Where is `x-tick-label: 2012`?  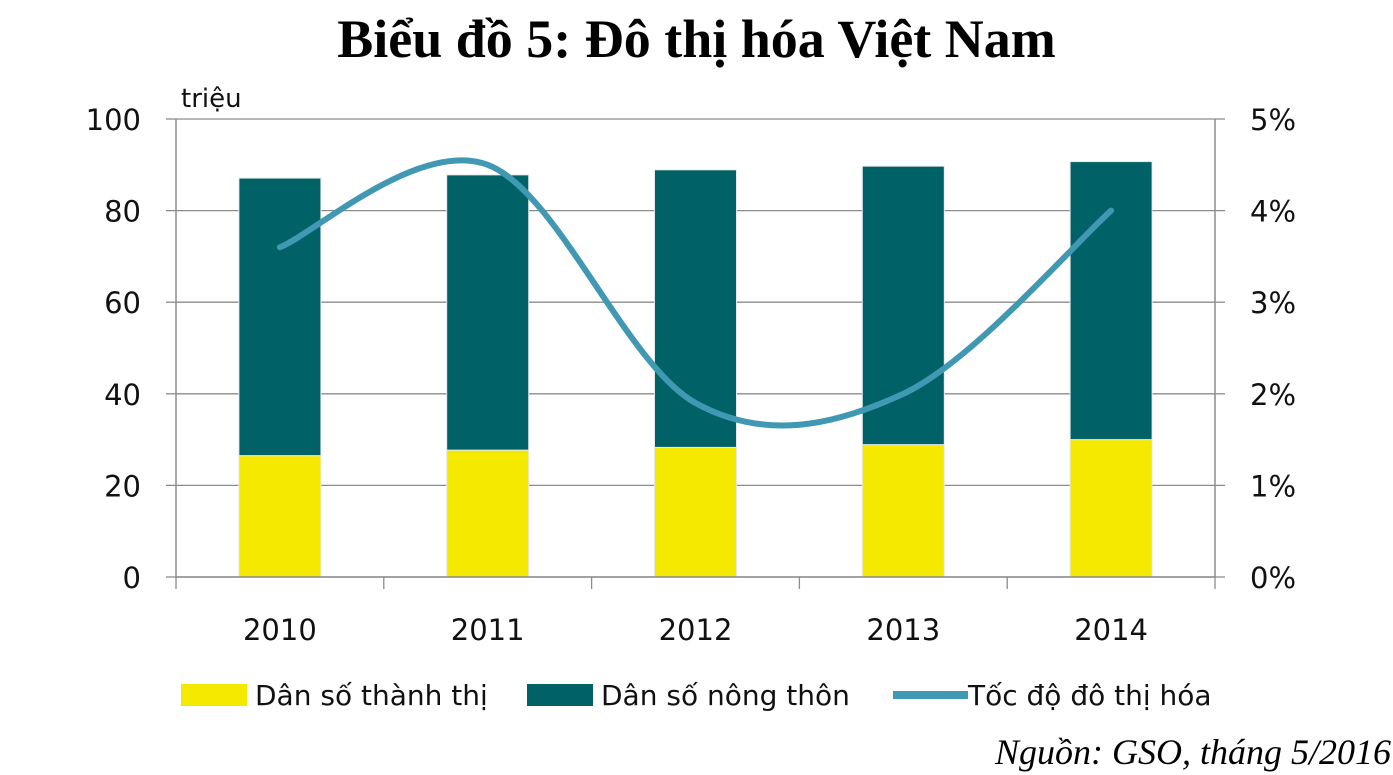
x-tick-label: 2012 is located at coordinates (696, 630).